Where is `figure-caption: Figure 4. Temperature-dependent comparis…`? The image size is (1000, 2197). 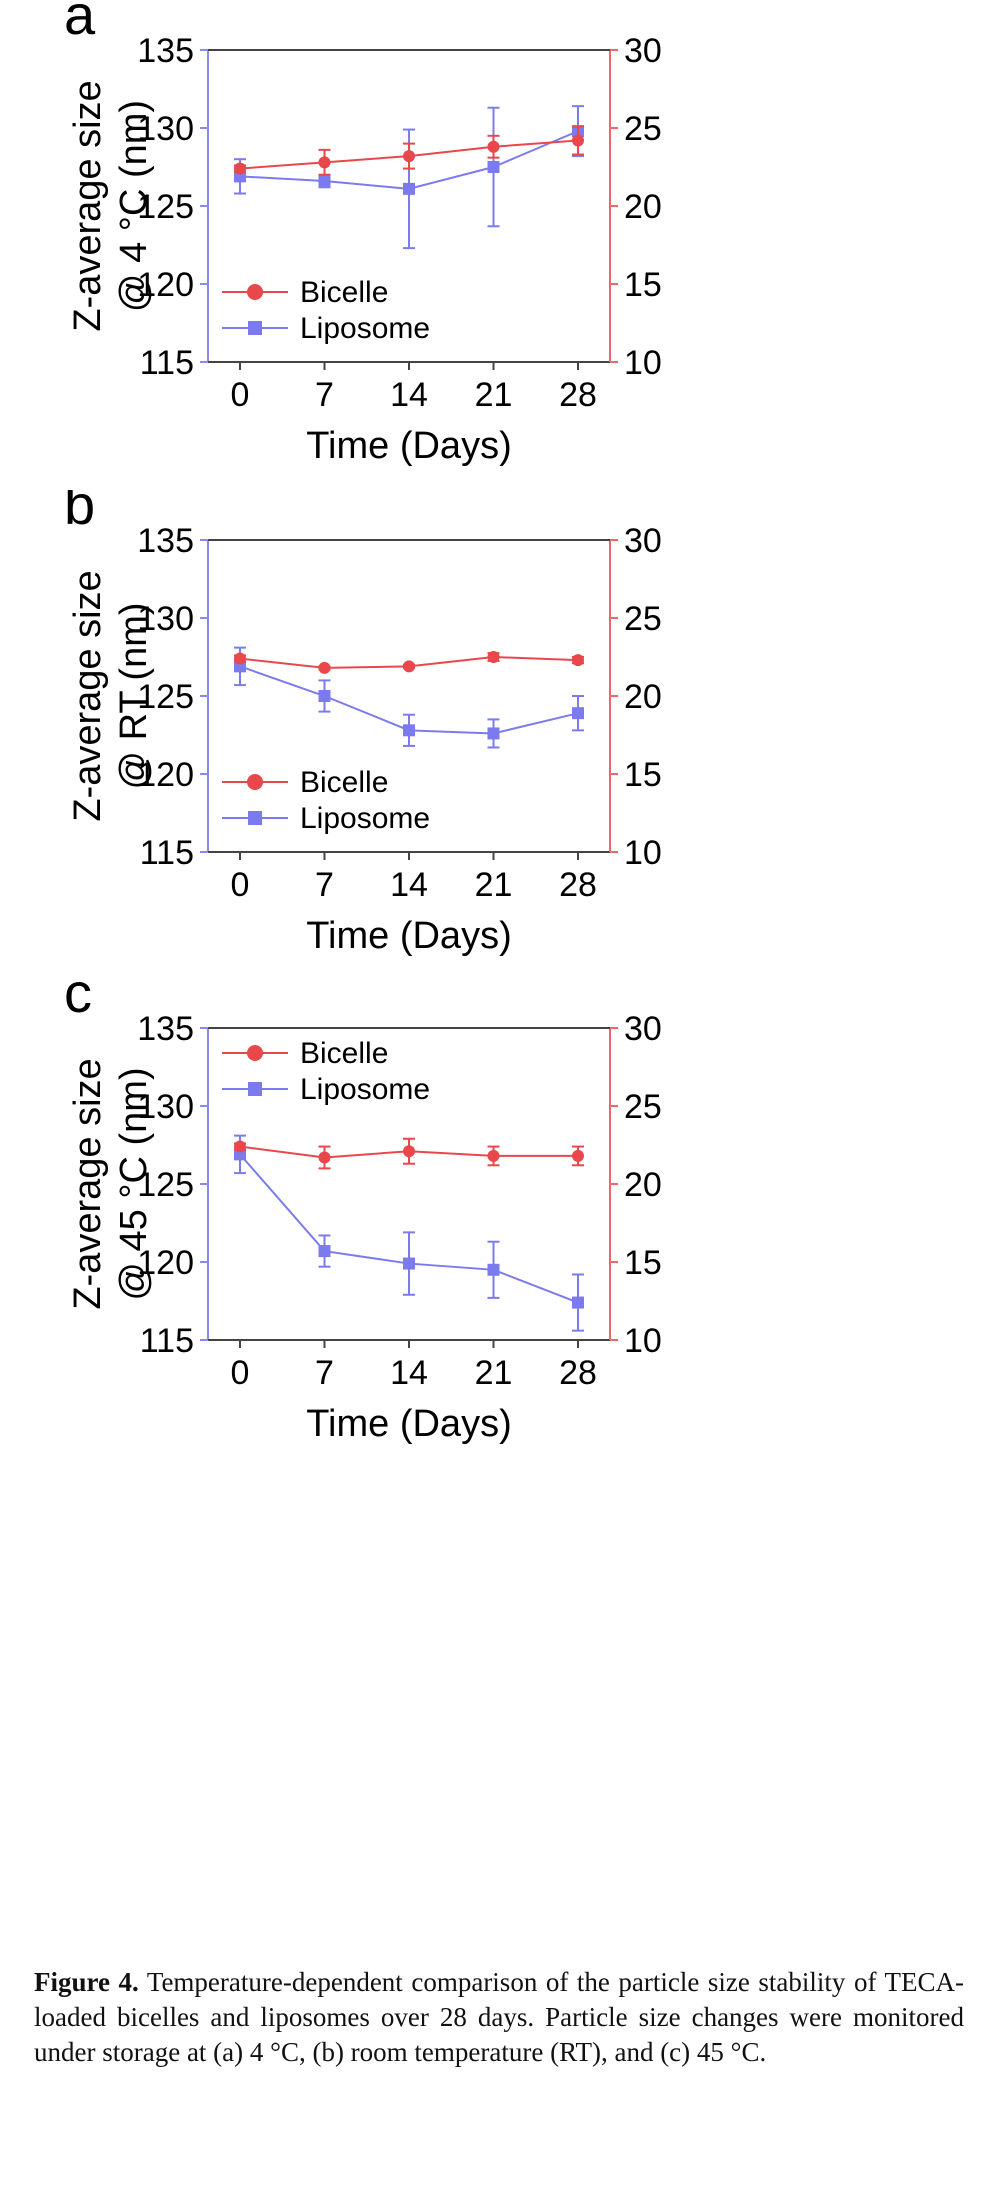 figure-caption: Figure 4. Temperature-dependent comparis… is located at coordinates (499, 2017).